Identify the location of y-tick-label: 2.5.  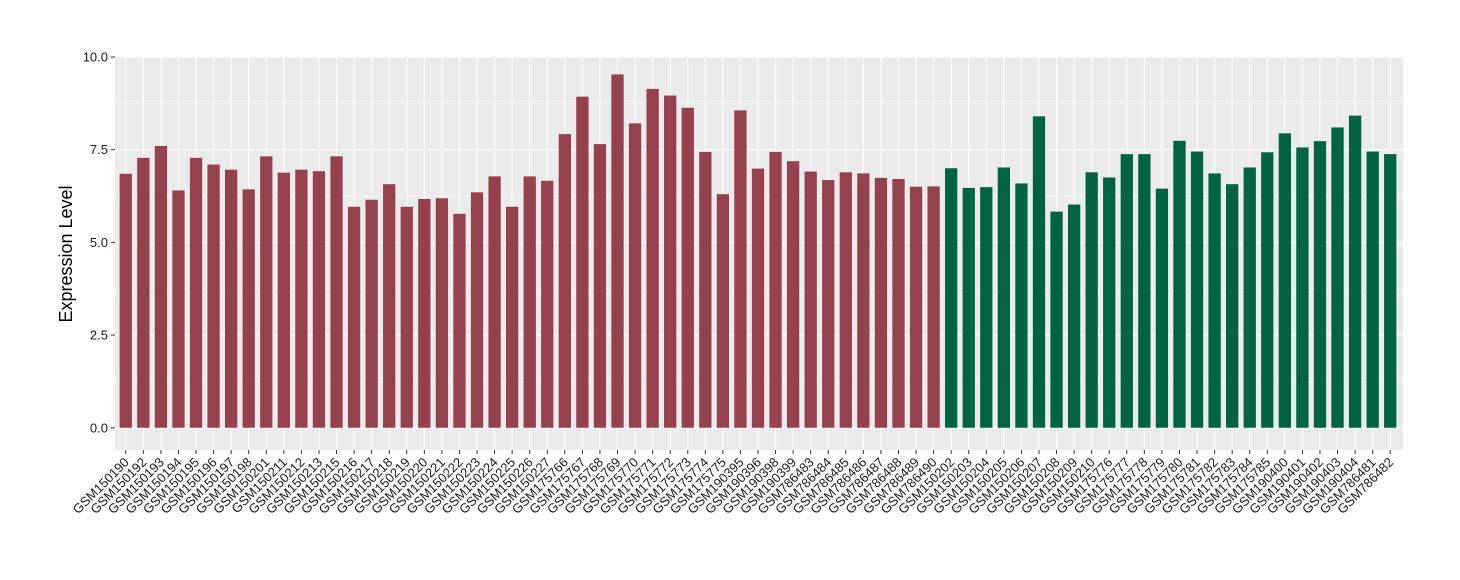
(99, 335).